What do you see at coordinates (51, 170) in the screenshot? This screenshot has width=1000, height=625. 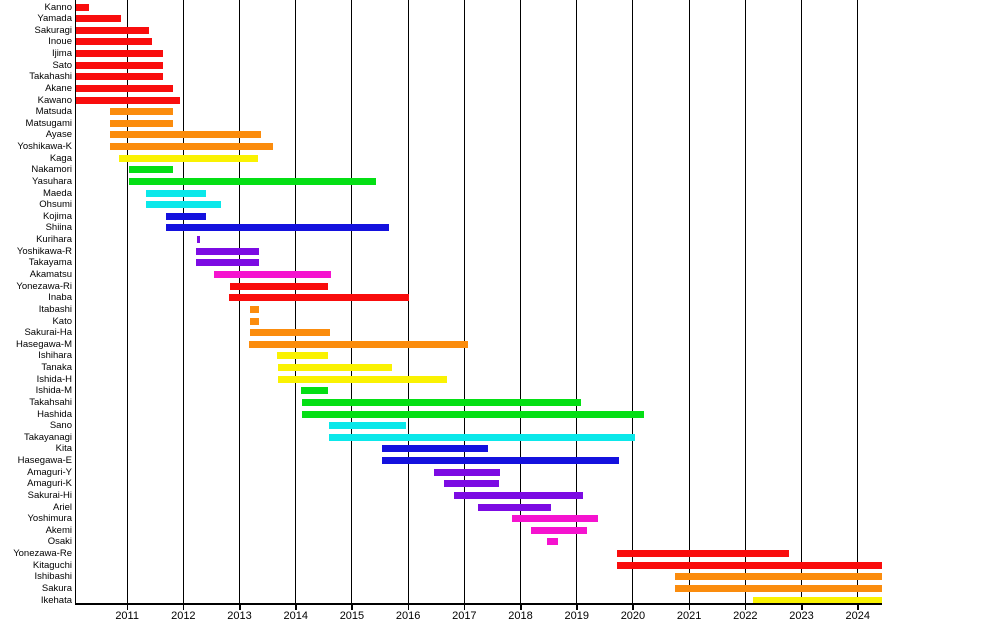 I see `row-label-nakamori: Nakamori` at bounding box center [51, 170].